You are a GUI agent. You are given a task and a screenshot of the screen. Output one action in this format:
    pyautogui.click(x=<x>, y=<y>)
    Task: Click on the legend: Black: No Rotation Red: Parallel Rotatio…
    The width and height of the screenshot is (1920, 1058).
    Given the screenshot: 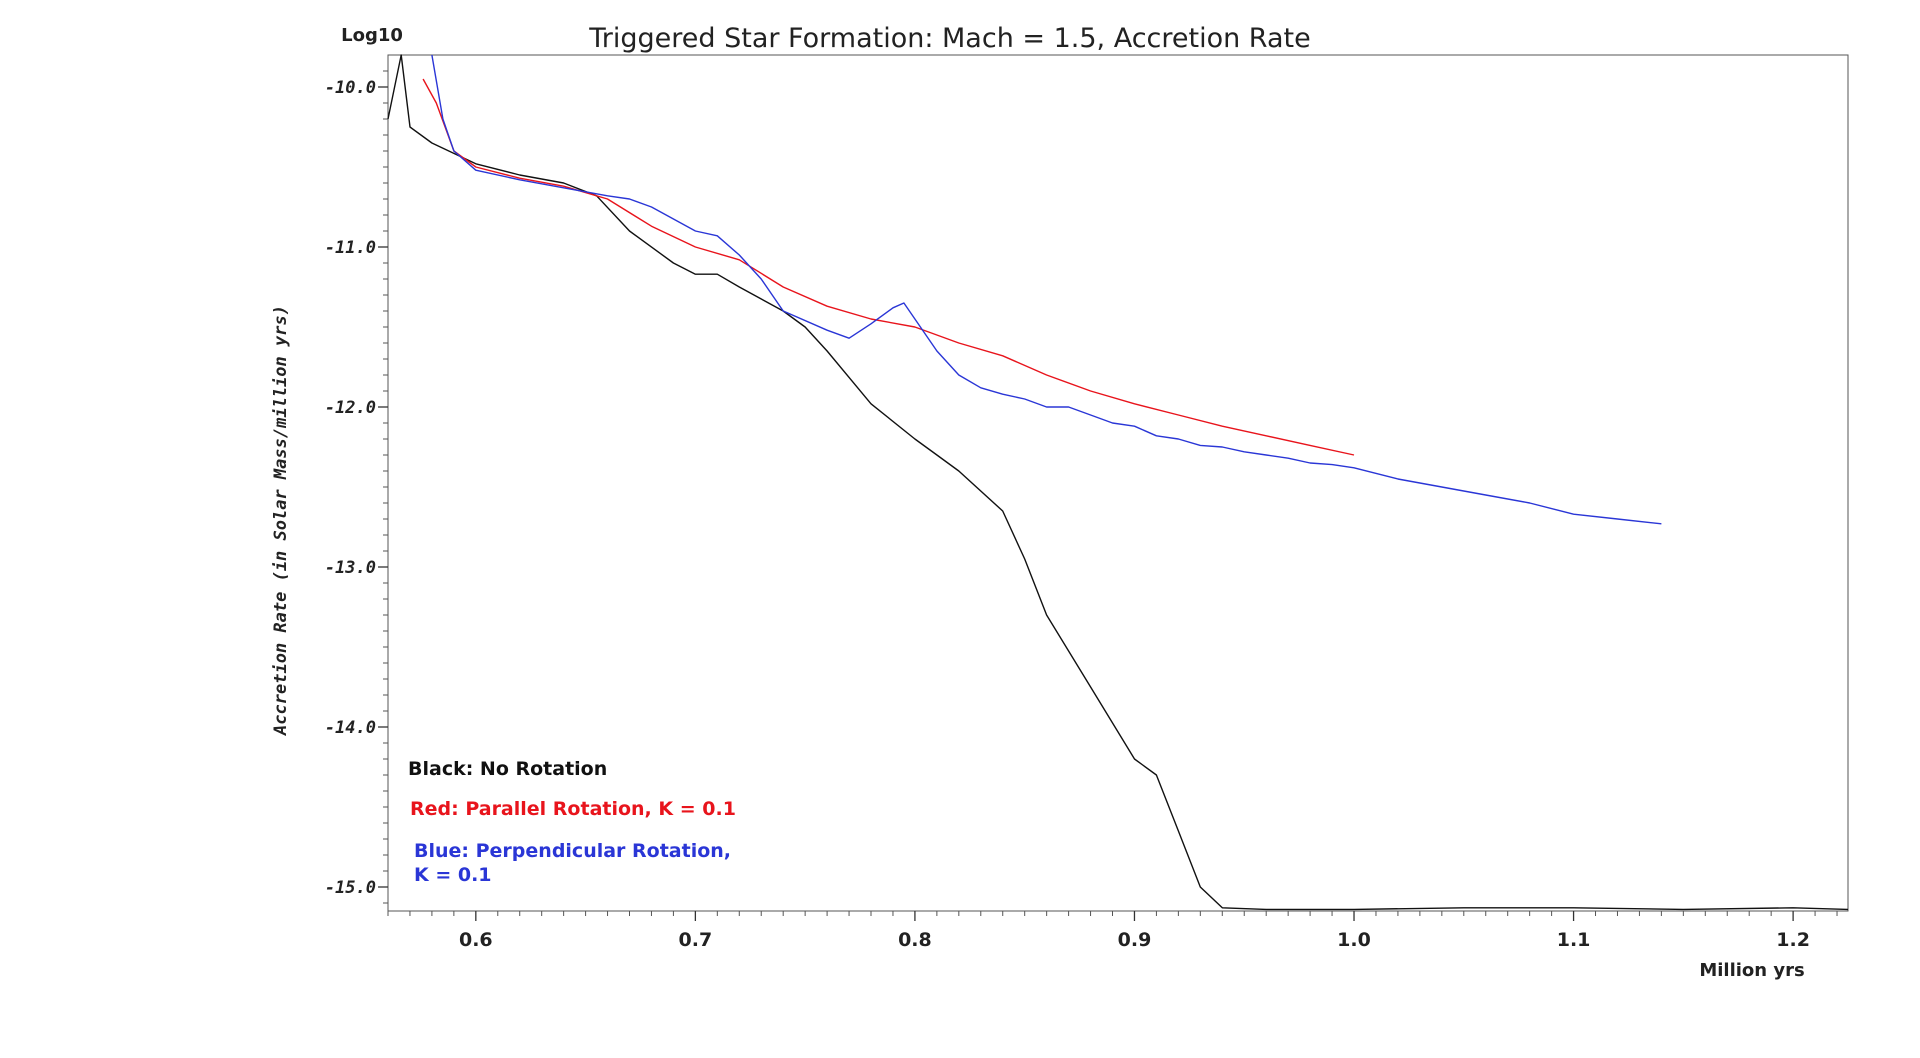 What is the action you would take?
    pyautogui.click(x=572, y=822)
    